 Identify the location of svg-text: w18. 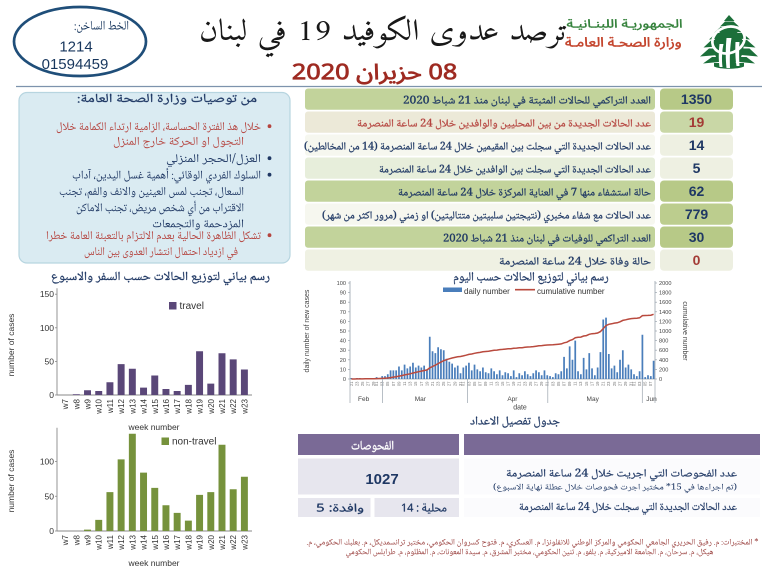
(188, 542).